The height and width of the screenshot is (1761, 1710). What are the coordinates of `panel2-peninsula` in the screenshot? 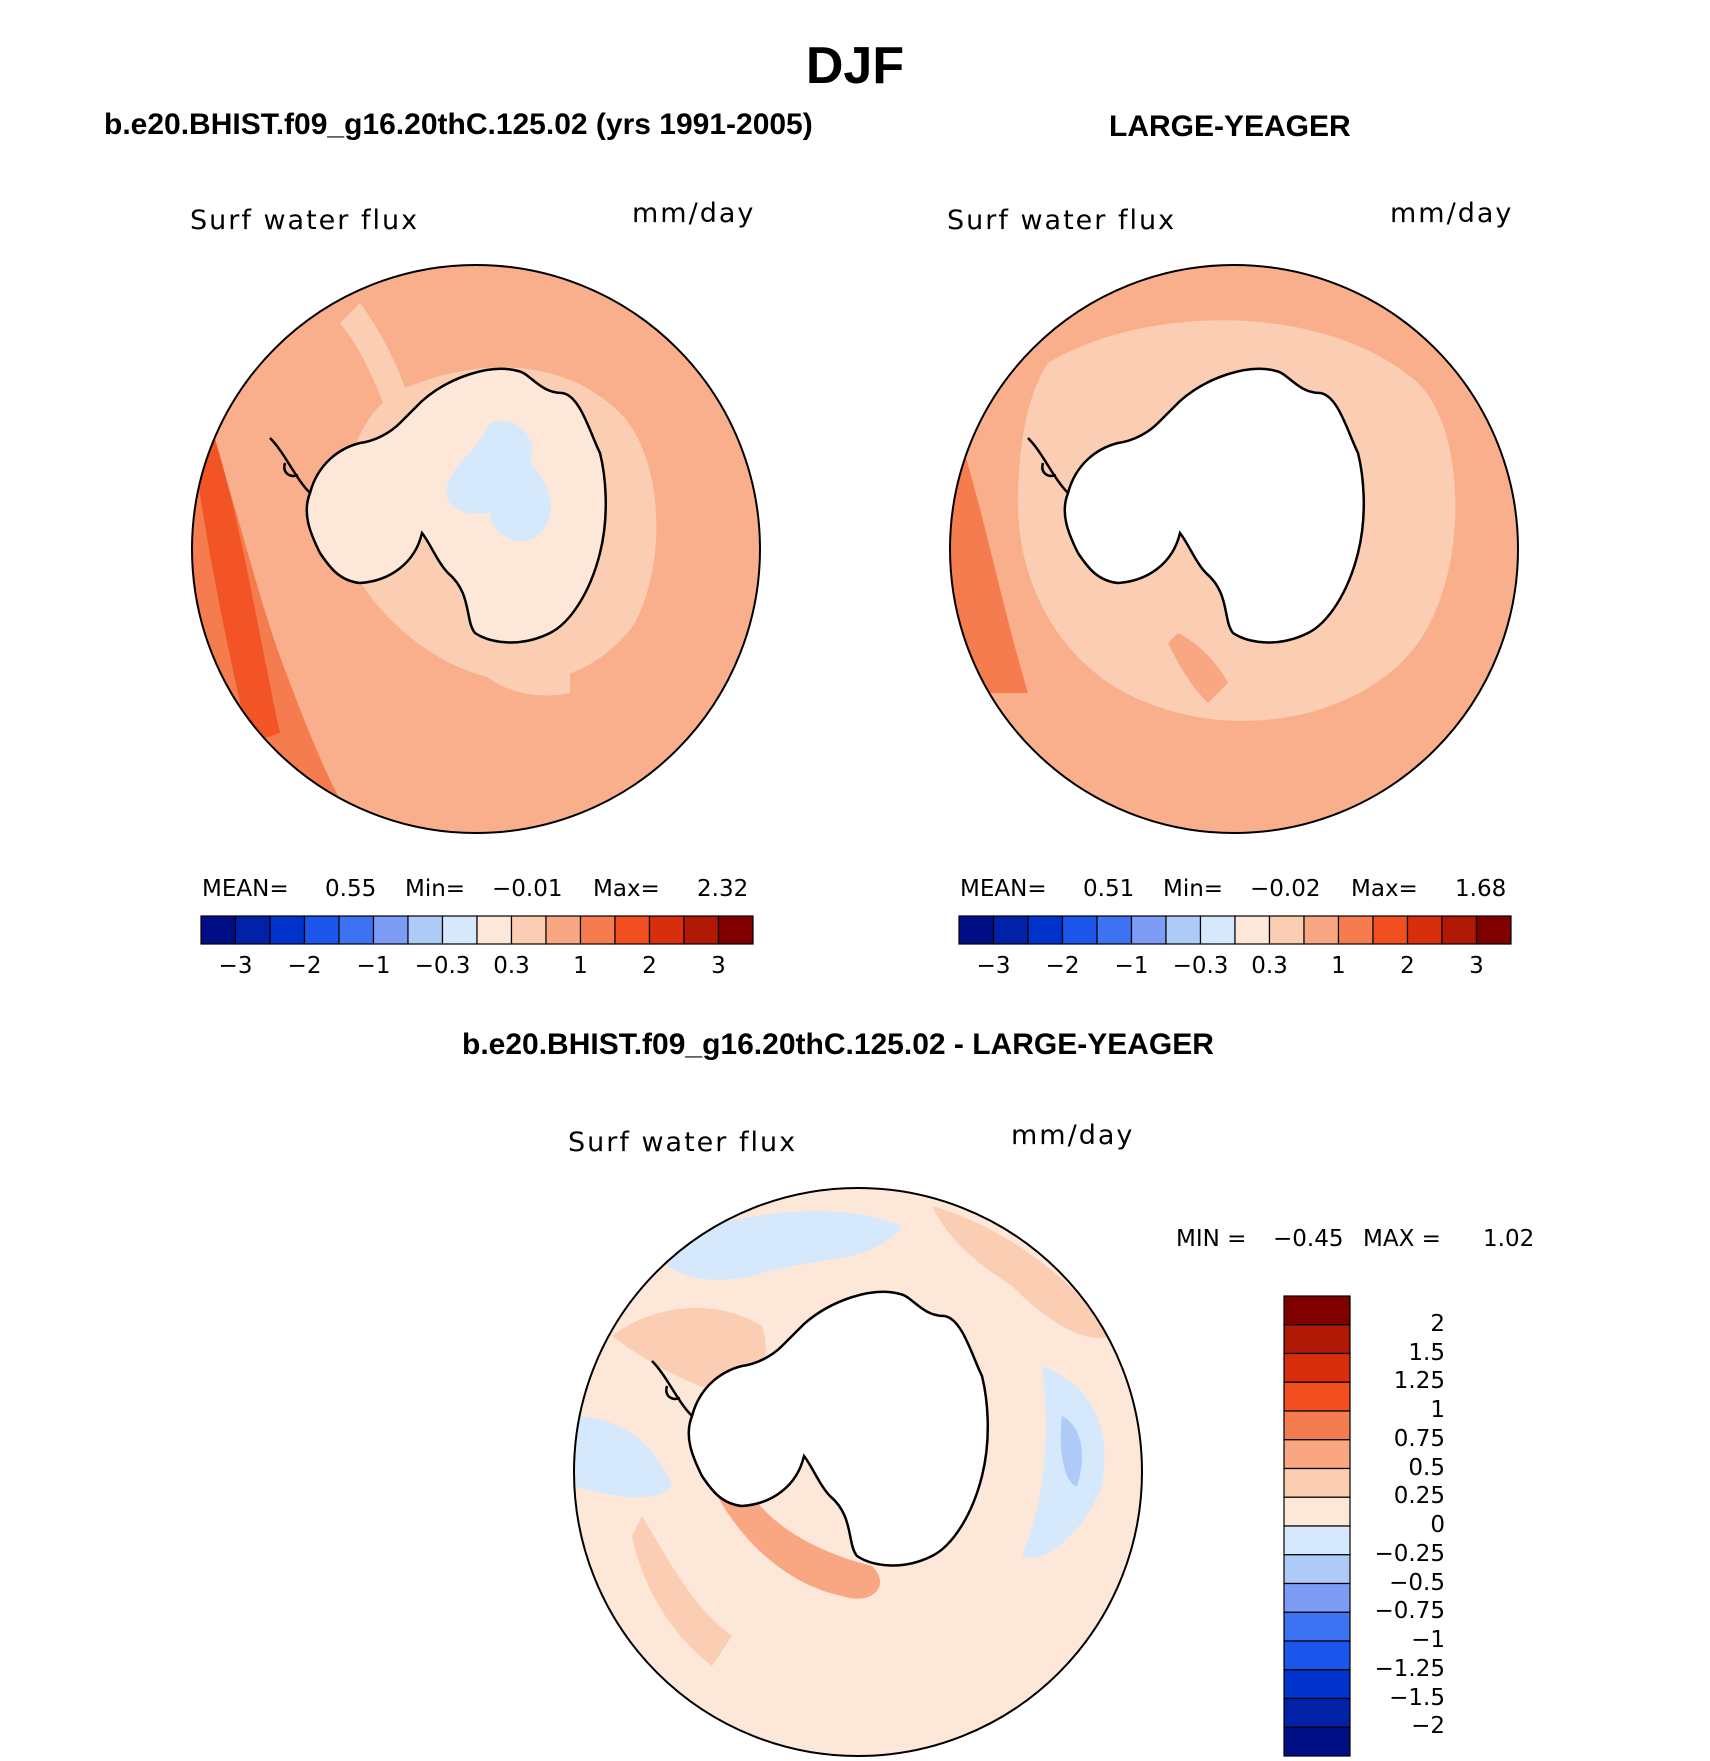 It's located at (1048, 465).